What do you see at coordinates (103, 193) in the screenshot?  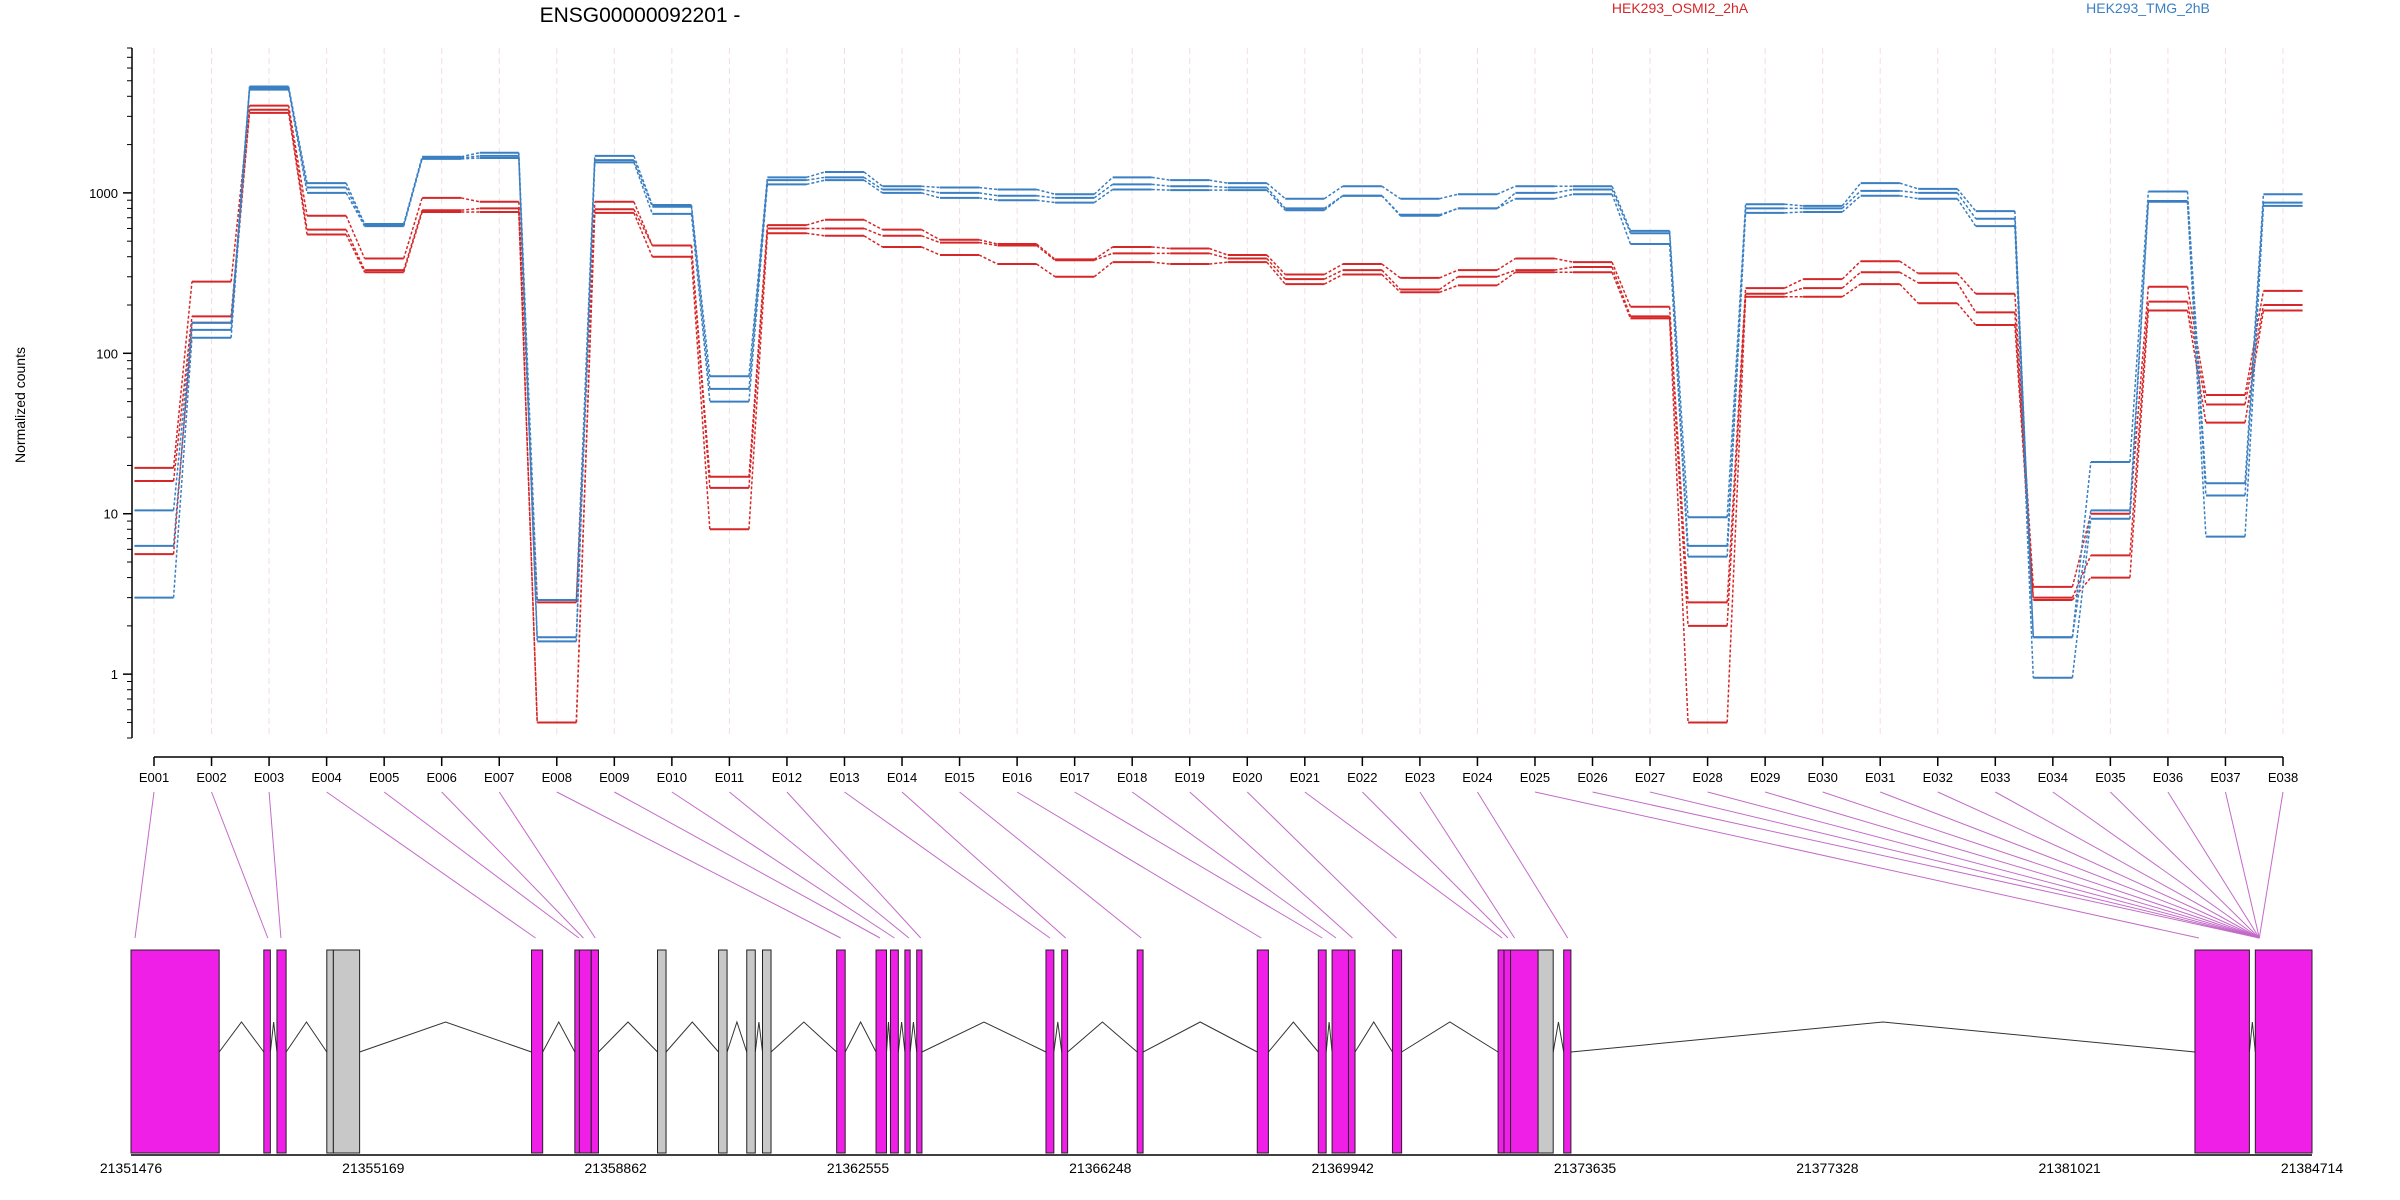 I see `y-tick-label: 1000` at bounding box center [103, 193].